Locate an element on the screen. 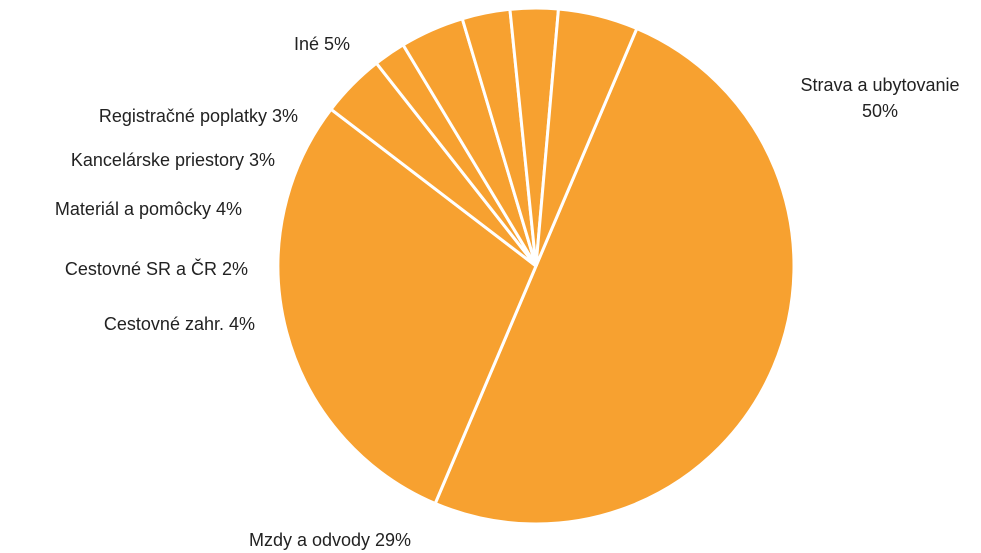 The image size is (981, 553). pie-label-line: Iné 5% is located at coordinates (322, 44).